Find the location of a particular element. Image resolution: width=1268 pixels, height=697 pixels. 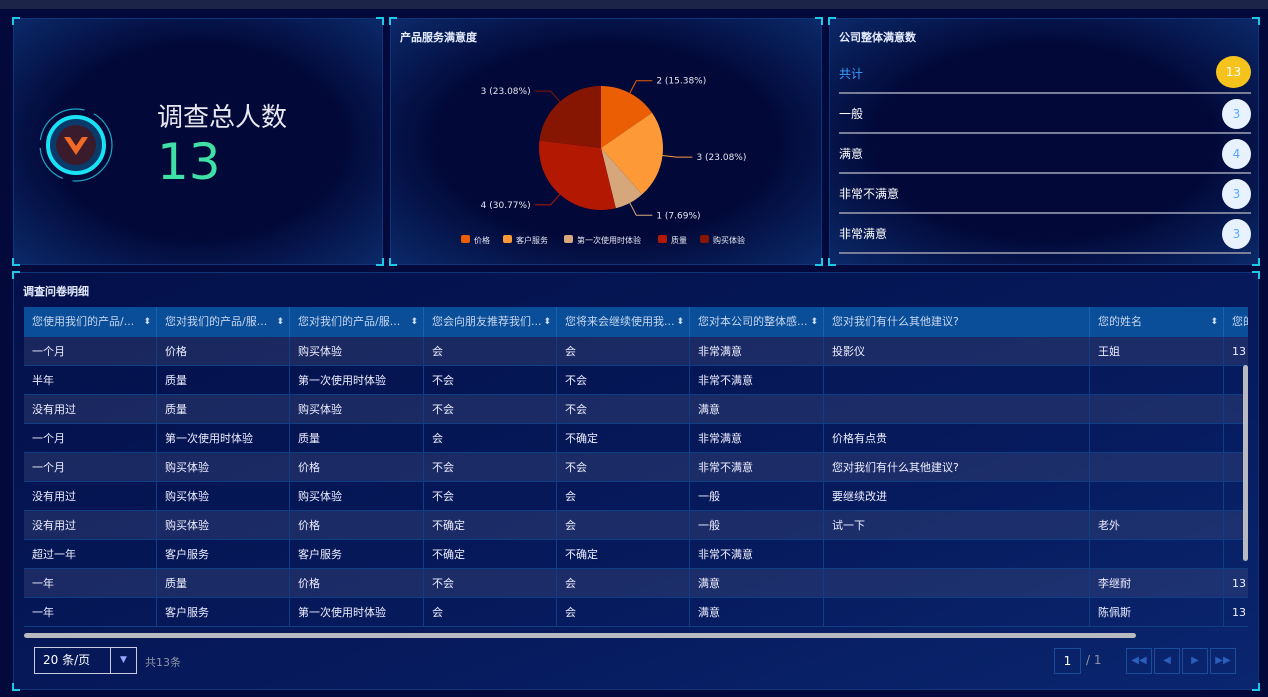

table-row: 一个月 第一次使用时体验 质量会不确定 非常满意 价格有点贵 is located at coordinates (636, 438).